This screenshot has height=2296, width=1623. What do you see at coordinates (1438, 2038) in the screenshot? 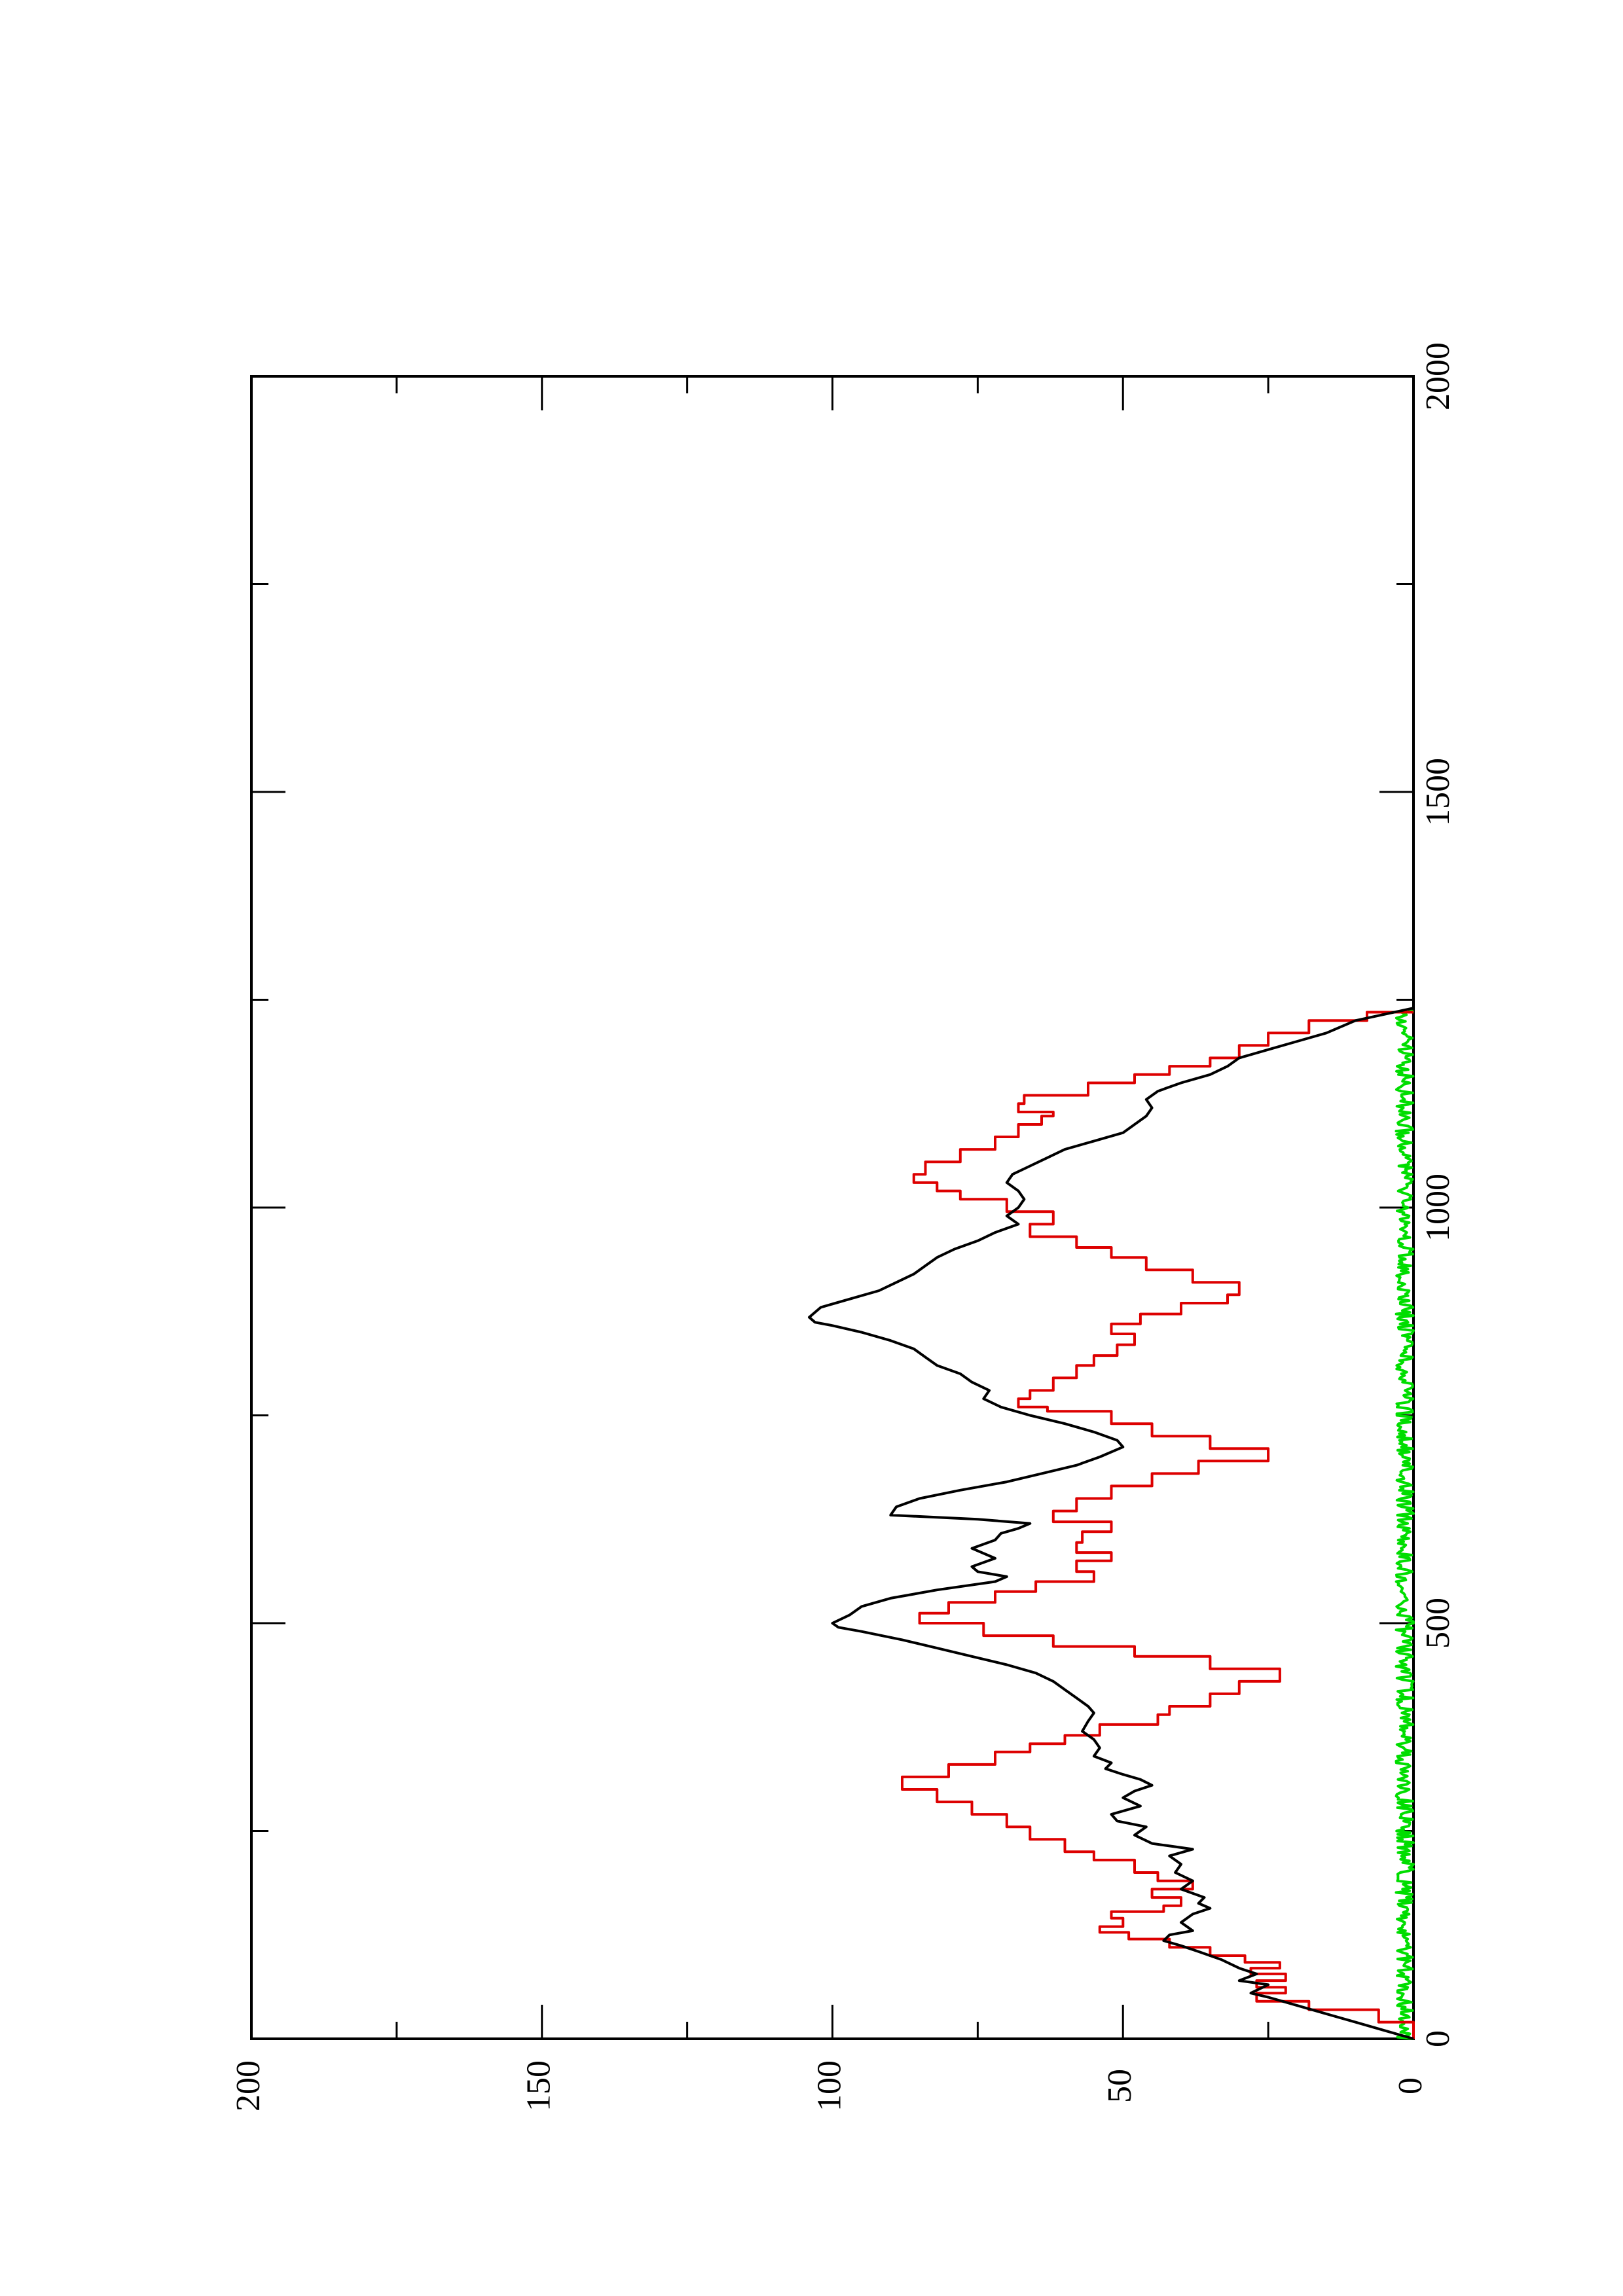
I see `x-tick-label: 0` at bounding box center [1438, 2038].